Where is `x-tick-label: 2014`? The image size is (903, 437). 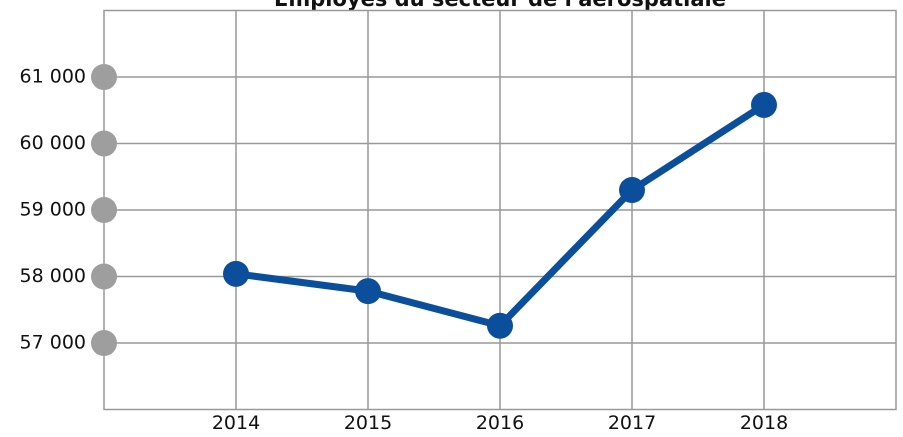 x-tick-label: 2014 is located at coordinates (236, 423).